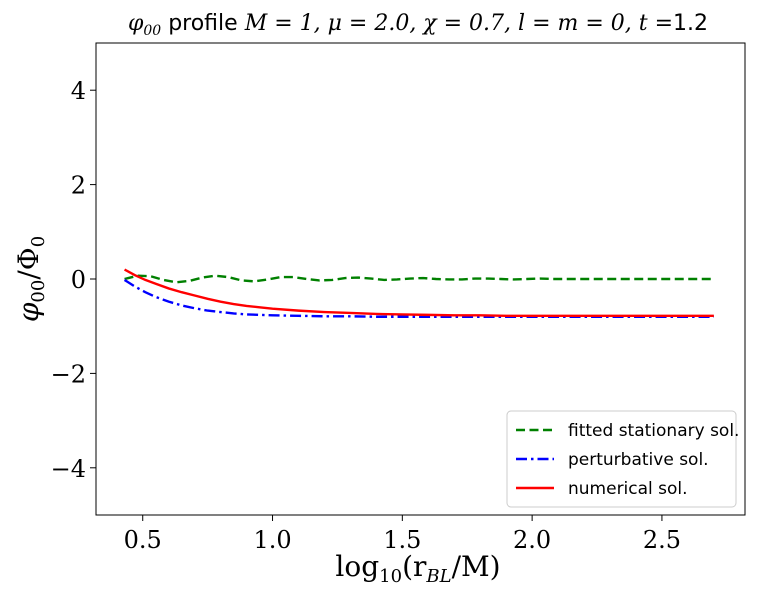 The image size is (760, 600). I want to click on x-tick-label: 1.0, so click(272, 540).